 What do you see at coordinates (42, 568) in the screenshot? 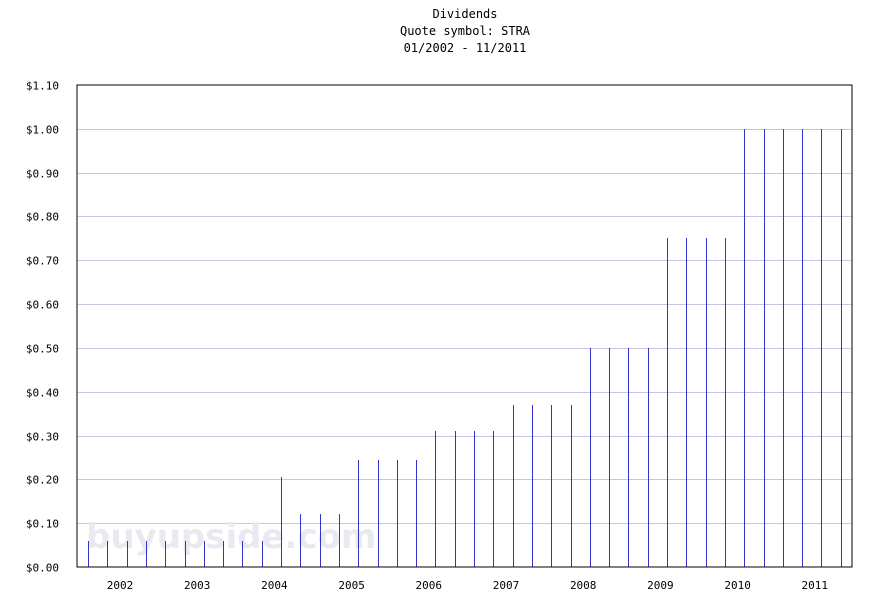
I see `y-tick-label: $0.00` at bounding box center [42, 568].